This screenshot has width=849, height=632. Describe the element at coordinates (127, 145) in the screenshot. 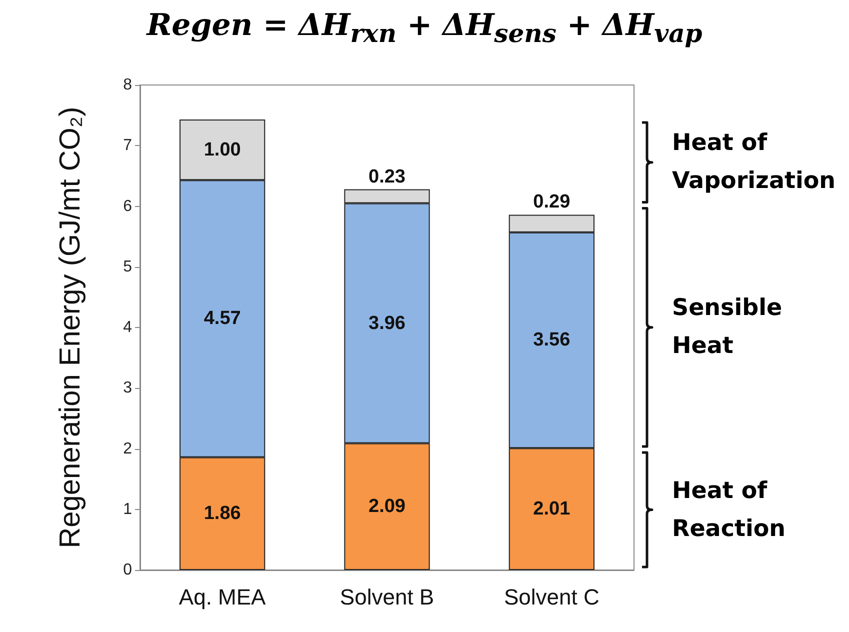

I see `y-tick-label: 7` at that location.